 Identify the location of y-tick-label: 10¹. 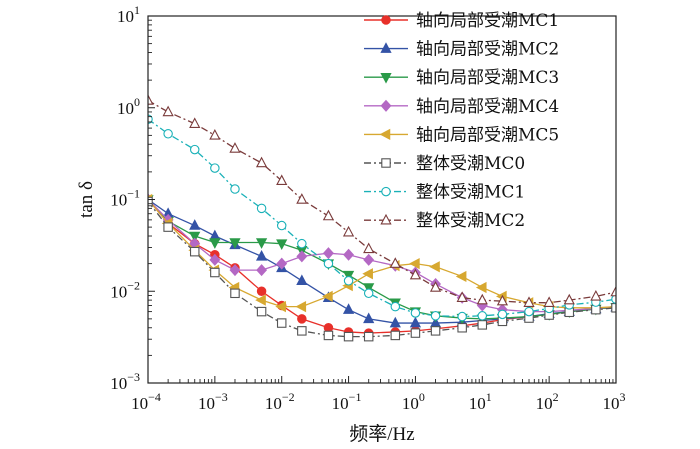
(128, 14).